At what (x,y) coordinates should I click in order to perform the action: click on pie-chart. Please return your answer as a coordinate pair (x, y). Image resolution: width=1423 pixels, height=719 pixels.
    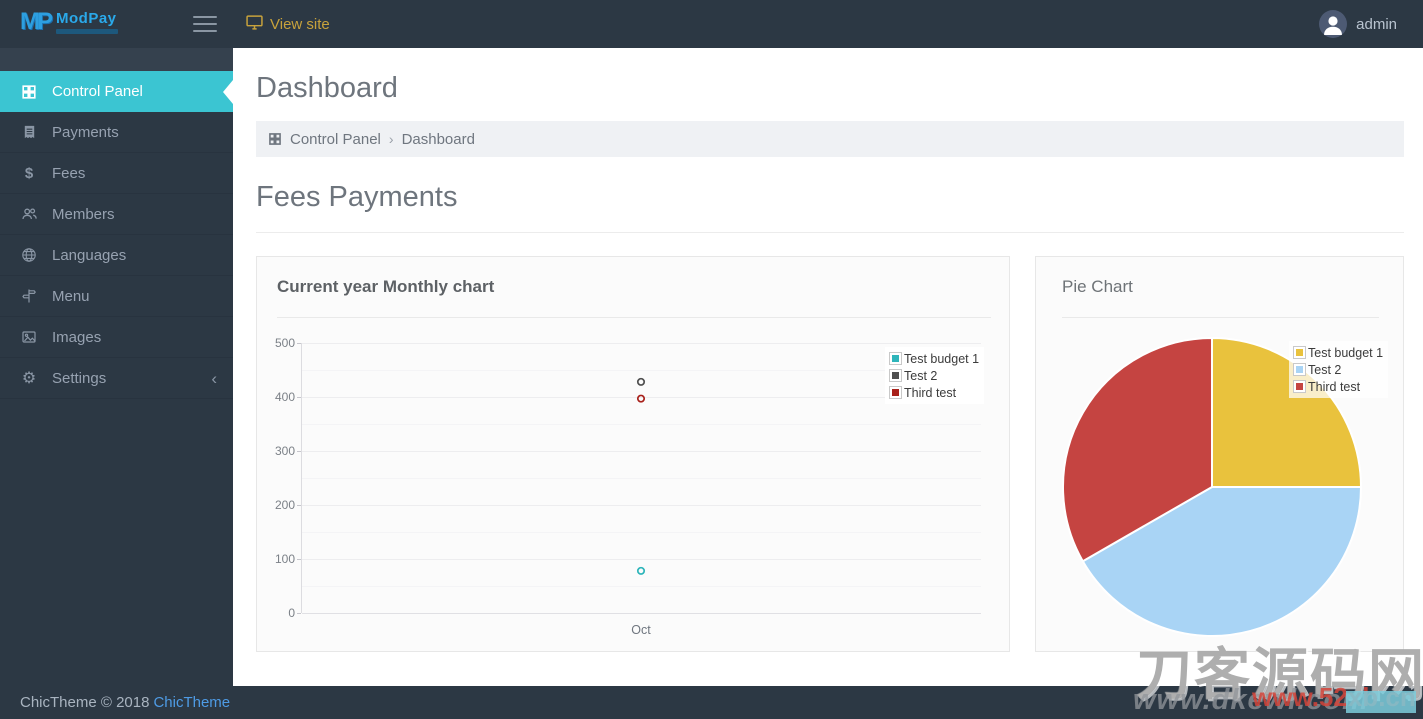
    Looking at the image, I should click on (1212, 487).